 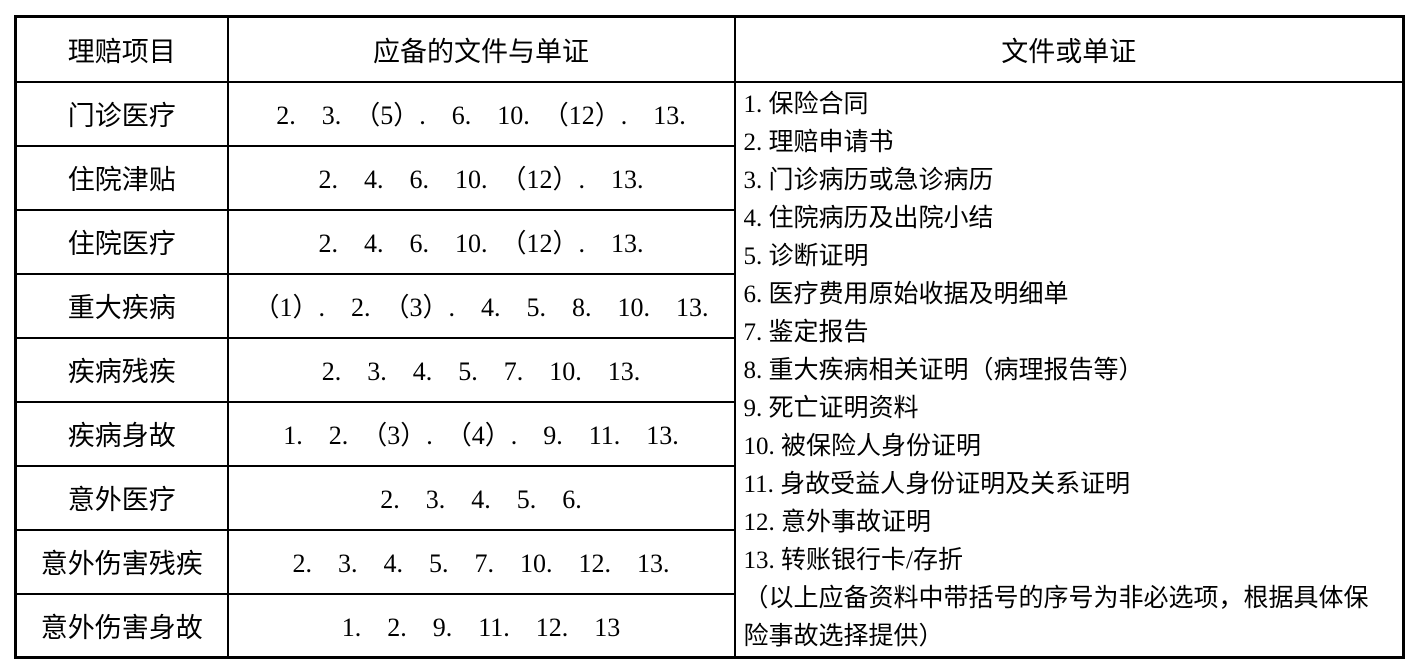 What do you see at coordinates (481, 49) in the screenshot?
I see `header-required-documents: 应备的文件与单证` at bounding box center [481, 49].